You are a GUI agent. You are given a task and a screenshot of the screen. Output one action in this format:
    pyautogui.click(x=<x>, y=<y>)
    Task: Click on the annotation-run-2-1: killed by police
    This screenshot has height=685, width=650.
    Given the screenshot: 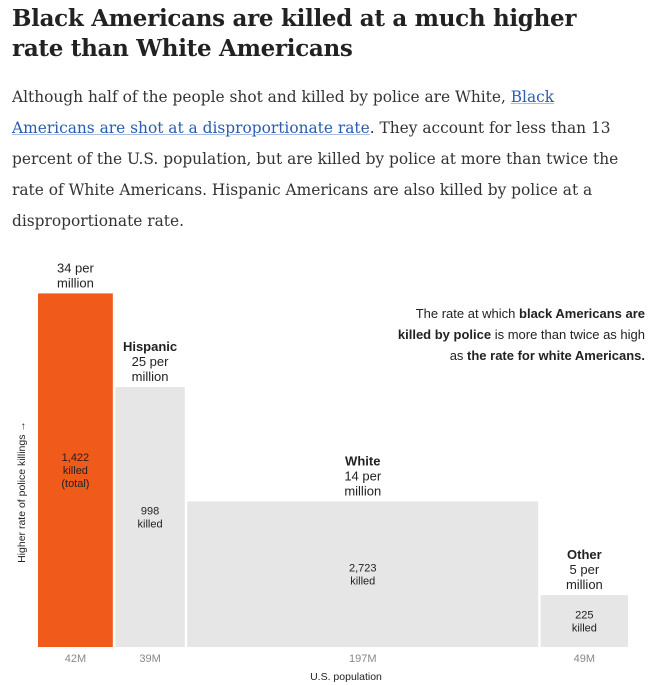 What is the action you would take?
    pyautogui.click(x=444, y=334)
    